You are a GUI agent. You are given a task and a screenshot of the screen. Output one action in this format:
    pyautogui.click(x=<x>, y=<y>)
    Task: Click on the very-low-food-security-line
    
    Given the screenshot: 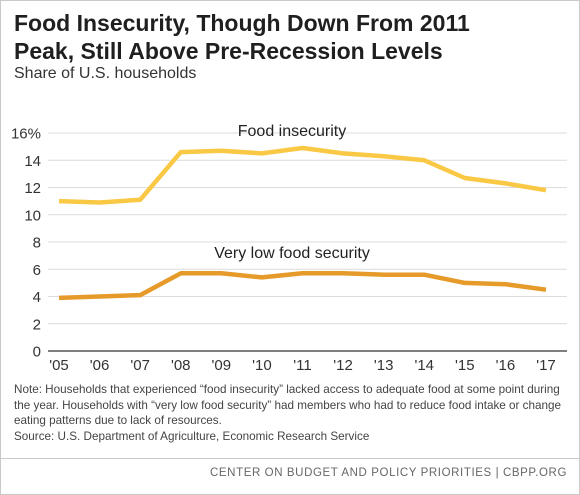 What is the action you would take?
    pyautogui.click(x=302, y=286)
    